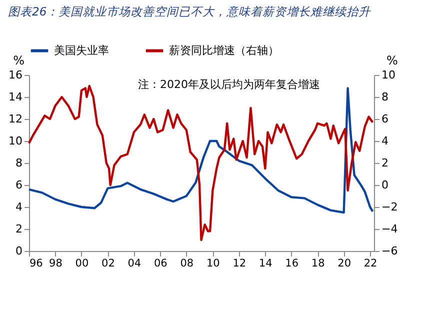  Describe the element at coordinates (371, 264) in the screenshot. I see `x-tick-label: 22` at that location.